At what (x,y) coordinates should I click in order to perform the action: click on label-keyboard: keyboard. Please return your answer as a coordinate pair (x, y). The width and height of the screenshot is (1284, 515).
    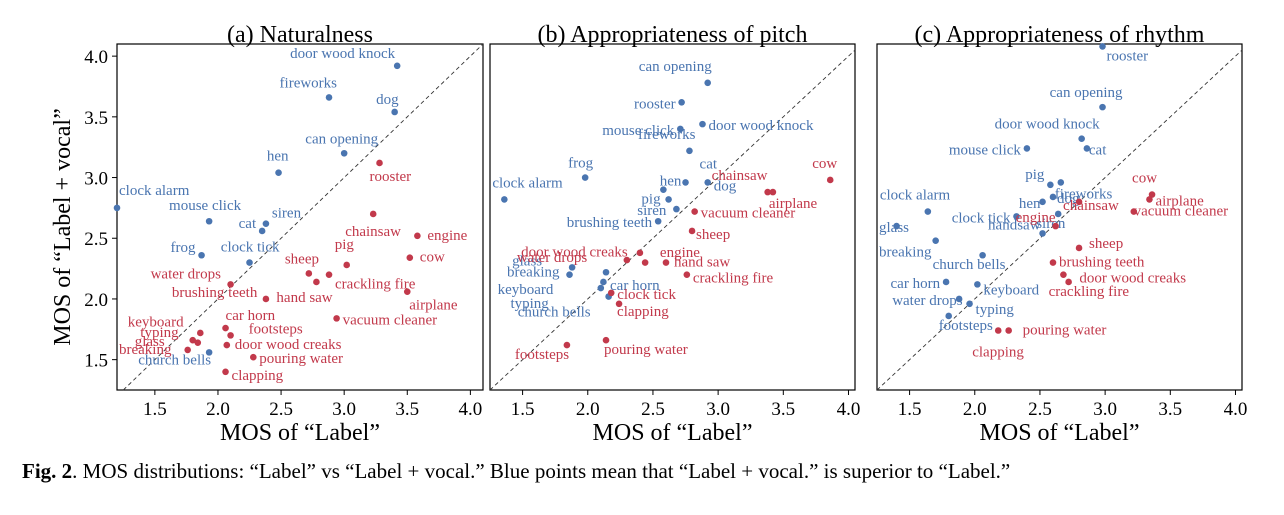
    Looking at the image, I should click on (526, 290).